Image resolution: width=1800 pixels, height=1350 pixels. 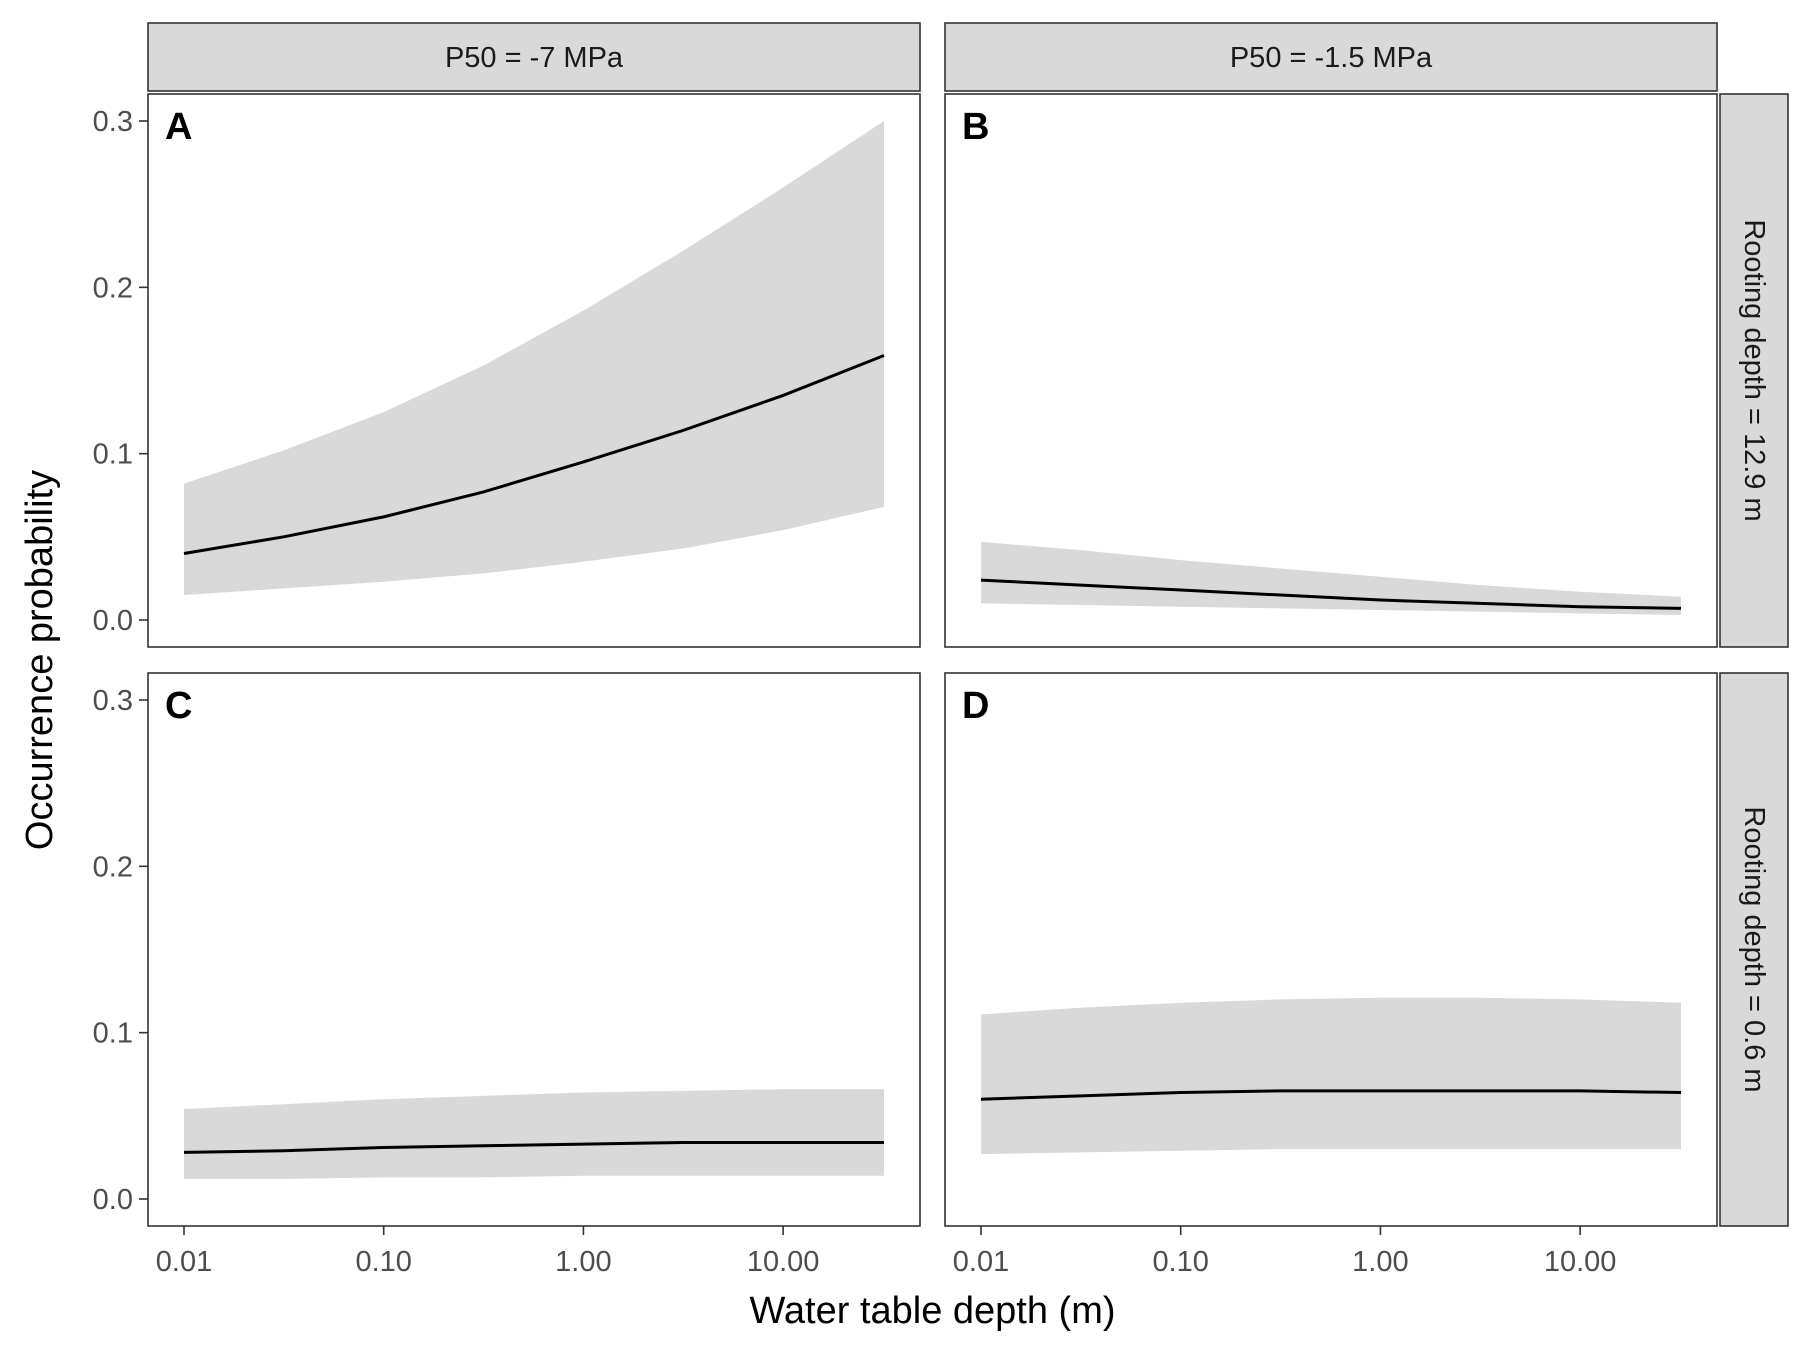 I want to click on panel-letter: A, so click(x=178, y=127).